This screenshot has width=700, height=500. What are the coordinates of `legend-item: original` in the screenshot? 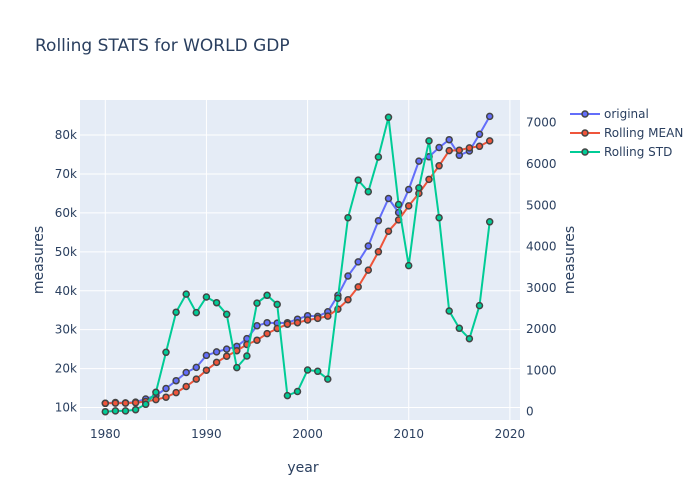 It's located at (609, 114).